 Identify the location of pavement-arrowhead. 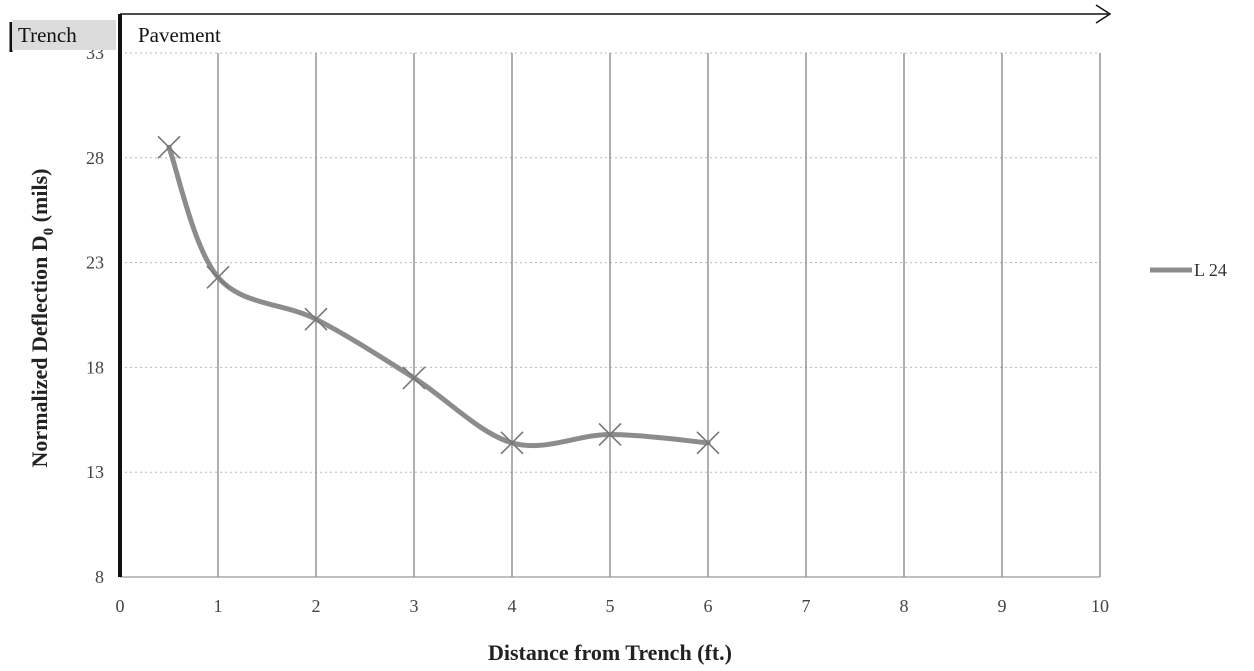
(1103, 14).